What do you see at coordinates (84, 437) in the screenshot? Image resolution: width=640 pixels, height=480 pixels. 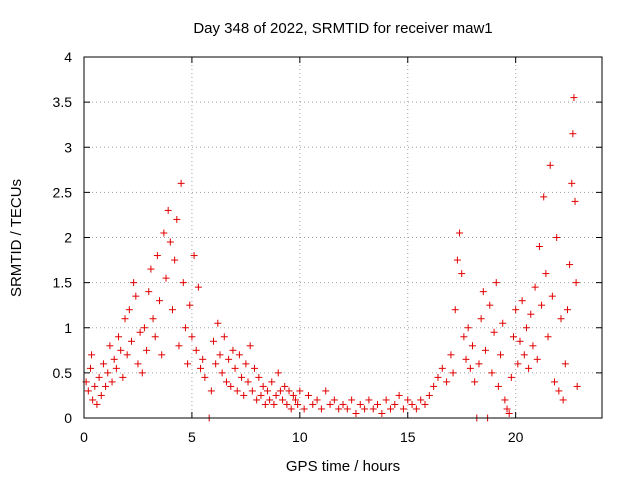 I see `x-tick-label: 0` at bounding box center [84, 437].